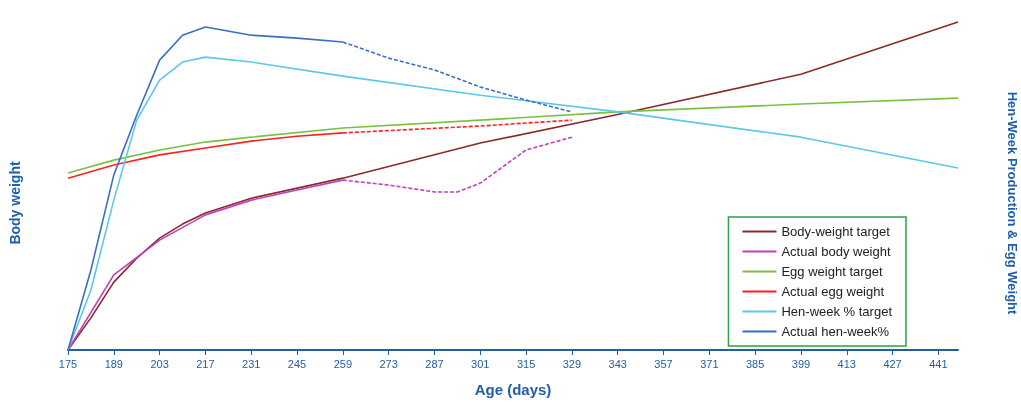  Describe the element at coordinates (836, 251) in the screenshot. I see `legend-label: Actual body weight` at that location.